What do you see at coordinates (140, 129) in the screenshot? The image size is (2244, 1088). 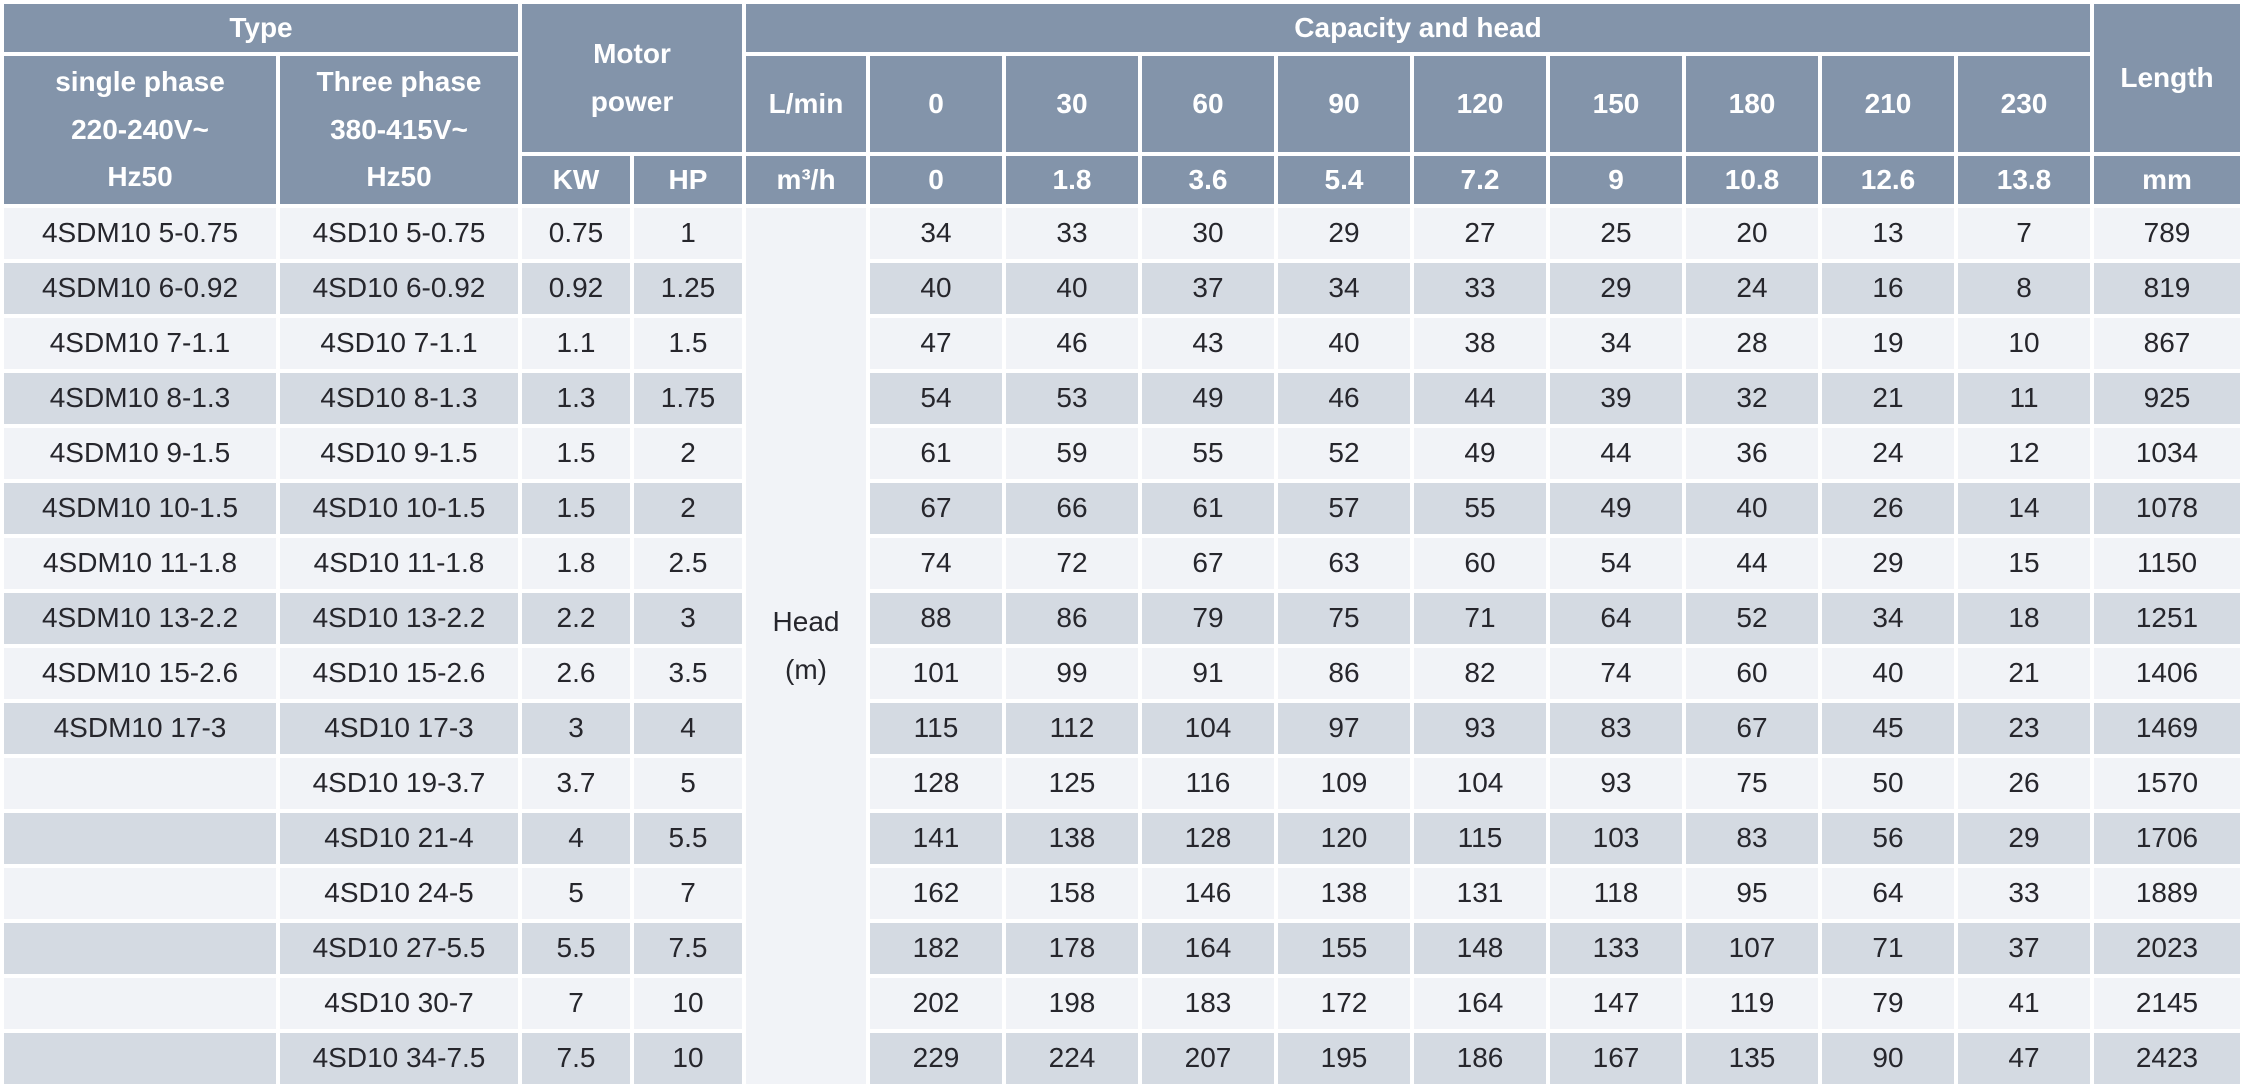 I see `single-phase-header: single phase 220-240V~ Hz50` at bounding box center [140, 129].